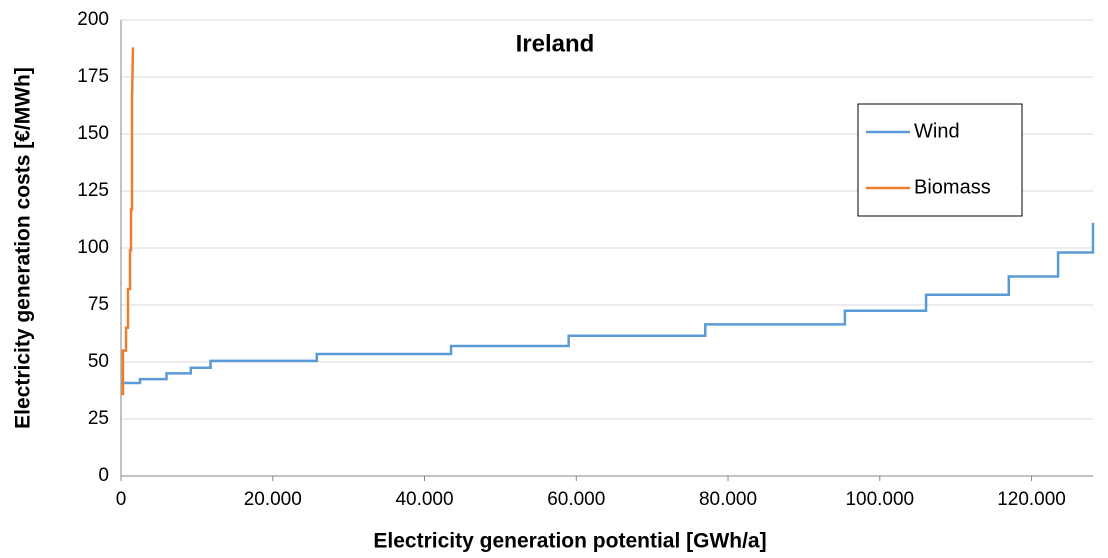 Image resolution: width=1108 pixels, height=558 pixels. Describe the element at coordinates (952, 187) in the screenshot. I see `legend-label: Biomass` at that location.